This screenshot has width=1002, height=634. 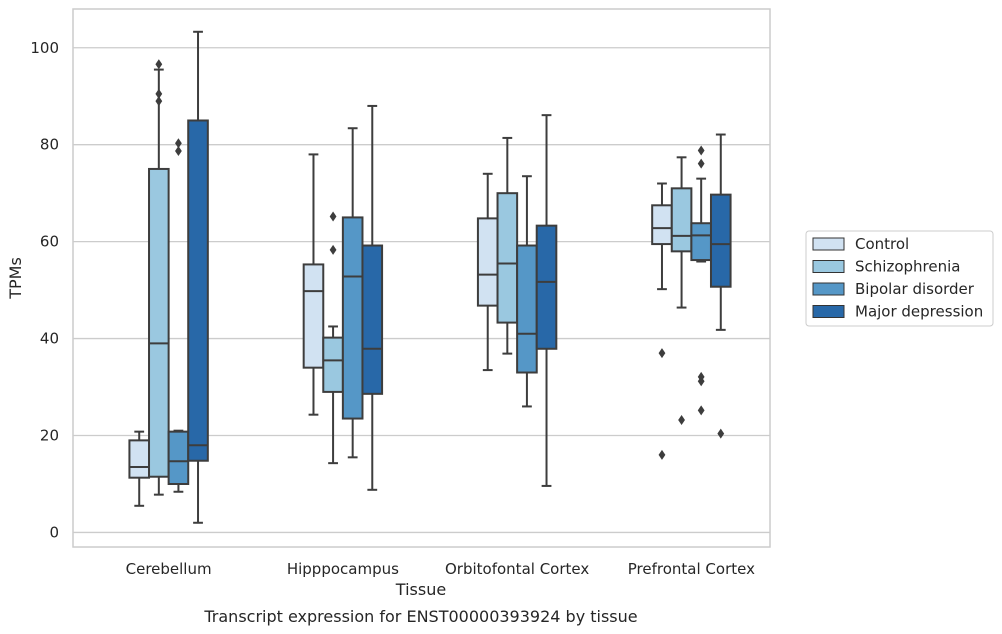 I want to click on x-tick-label: Orbitofontal Cortex, so click(x=517, y=569).